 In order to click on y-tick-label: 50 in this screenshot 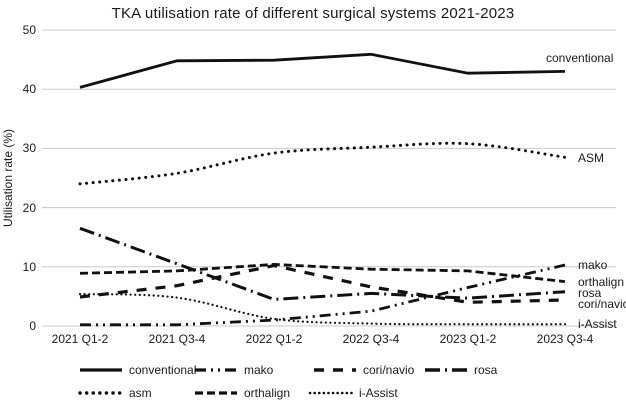, I will do `click(29, 30)`.